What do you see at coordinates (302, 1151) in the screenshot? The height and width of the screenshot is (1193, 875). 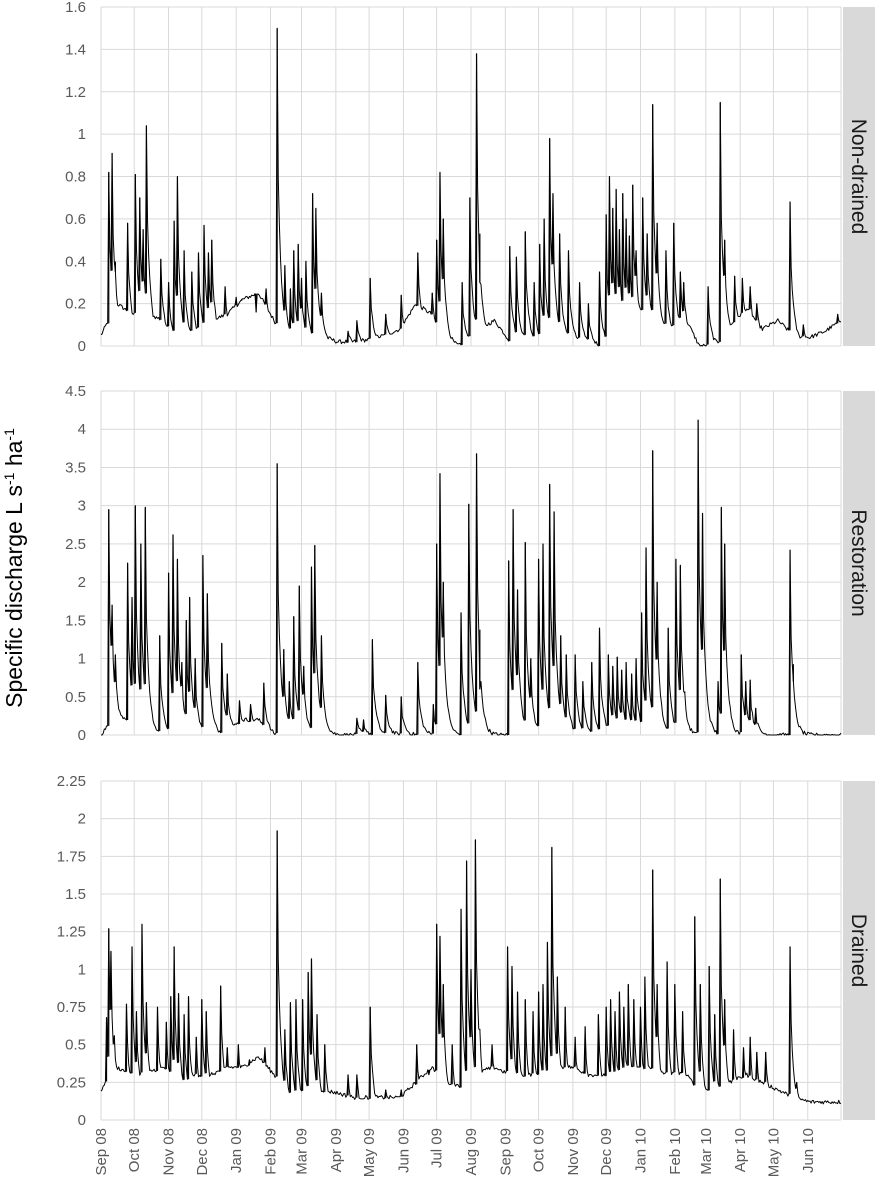 I see `x-tick-label: Mar 09` at bounding box center [302, 1151].